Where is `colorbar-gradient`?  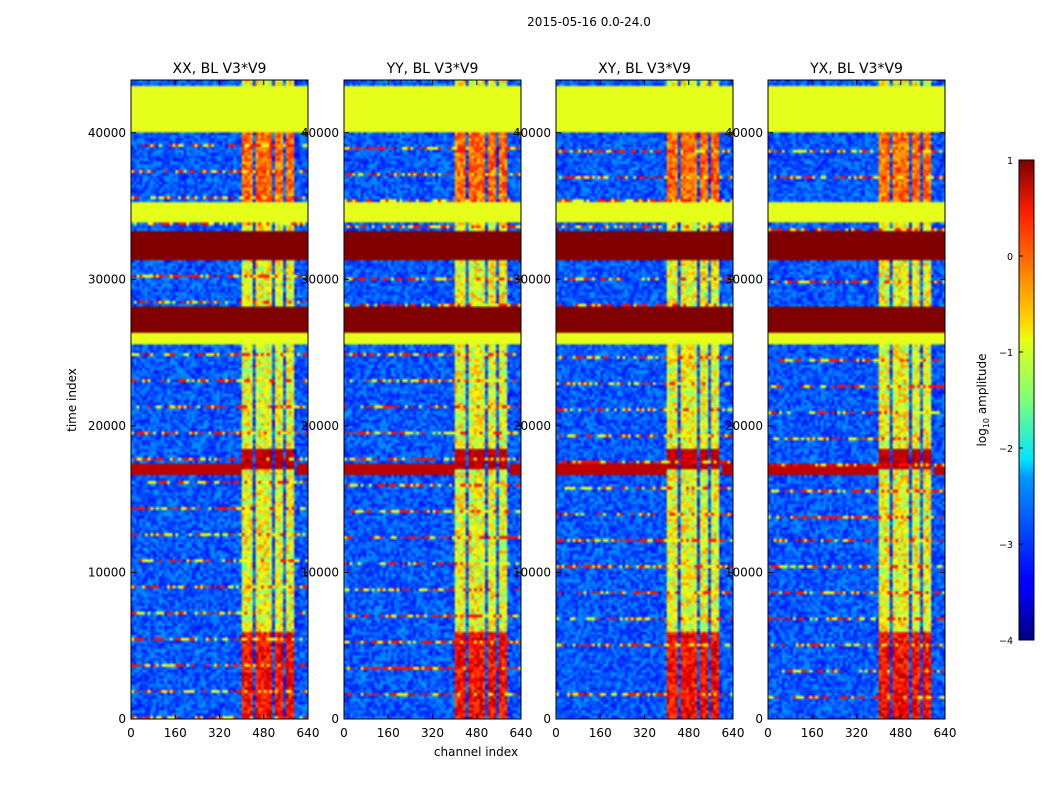 colorbar-gradient is located at coordinates (1026, 400).